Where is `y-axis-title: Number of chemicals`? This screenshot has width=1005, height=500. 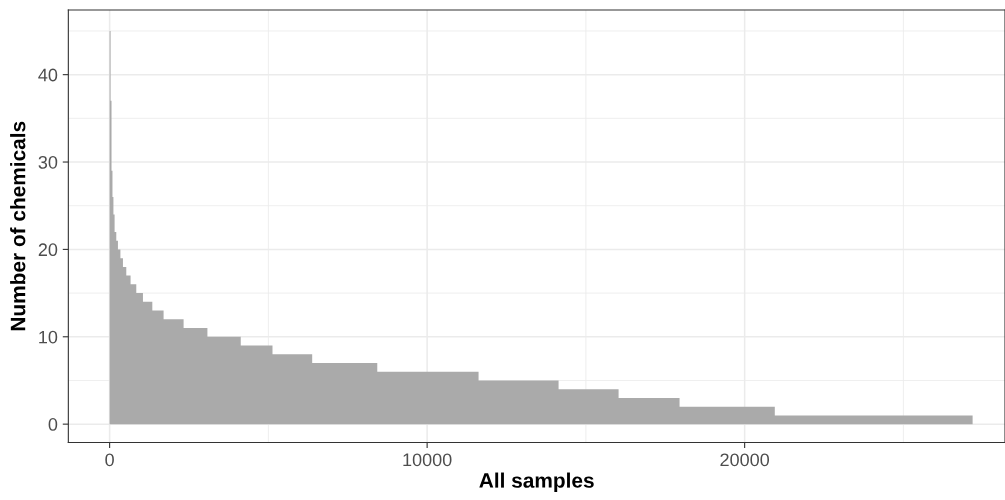 y-axis-title: Number of chemicals is located at coordinates (18, 226).